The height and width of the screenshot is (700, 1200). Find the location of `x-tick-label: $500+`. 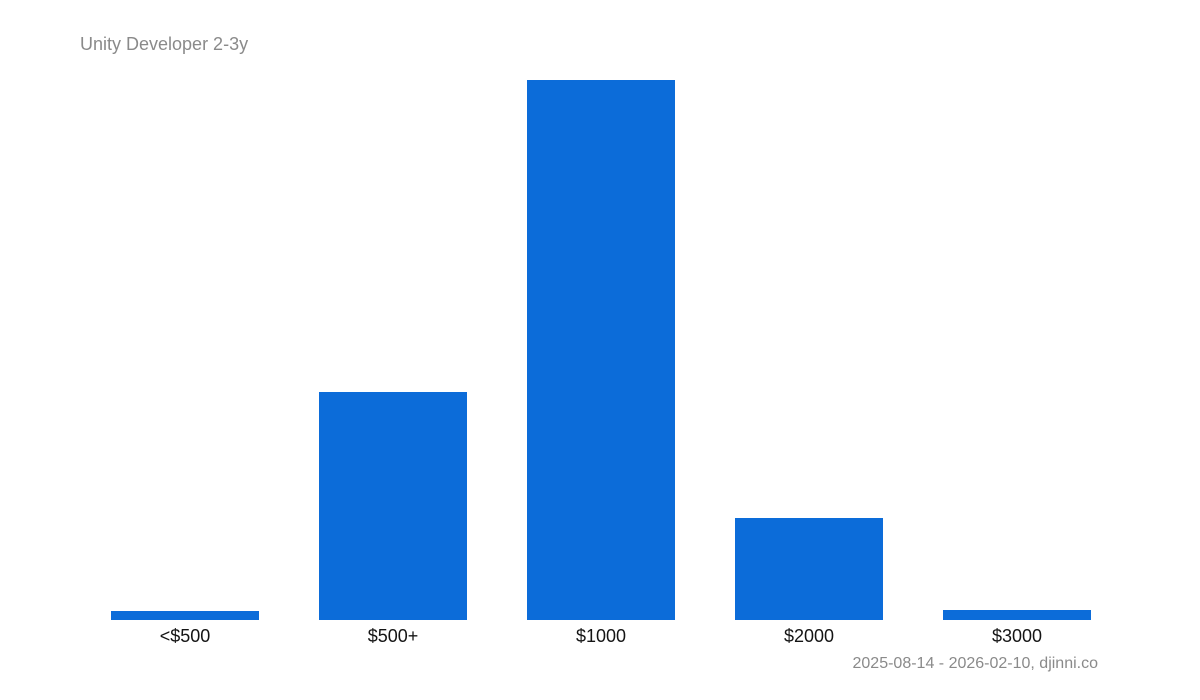

x-tick-label: $500+ is located at coordinates (393, 636).